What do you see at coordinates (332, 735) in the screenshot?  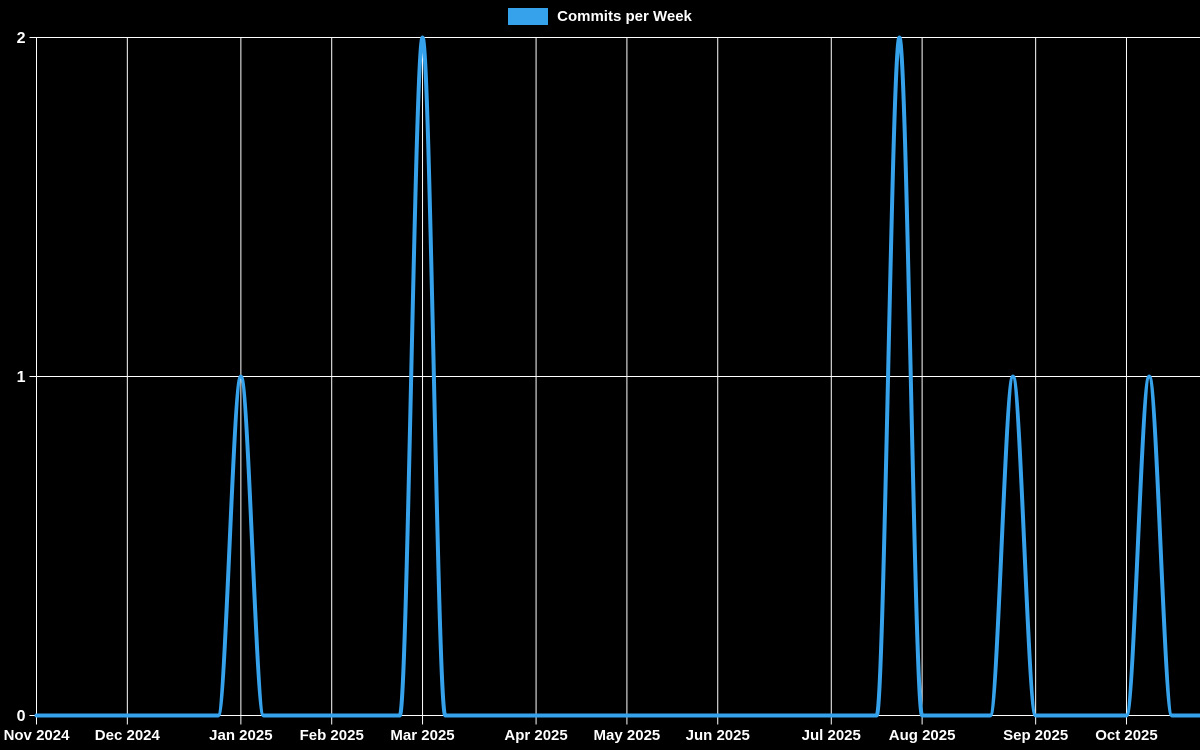 I see `x-tick-label: Feb 2025` at bounding box center [332, 735].